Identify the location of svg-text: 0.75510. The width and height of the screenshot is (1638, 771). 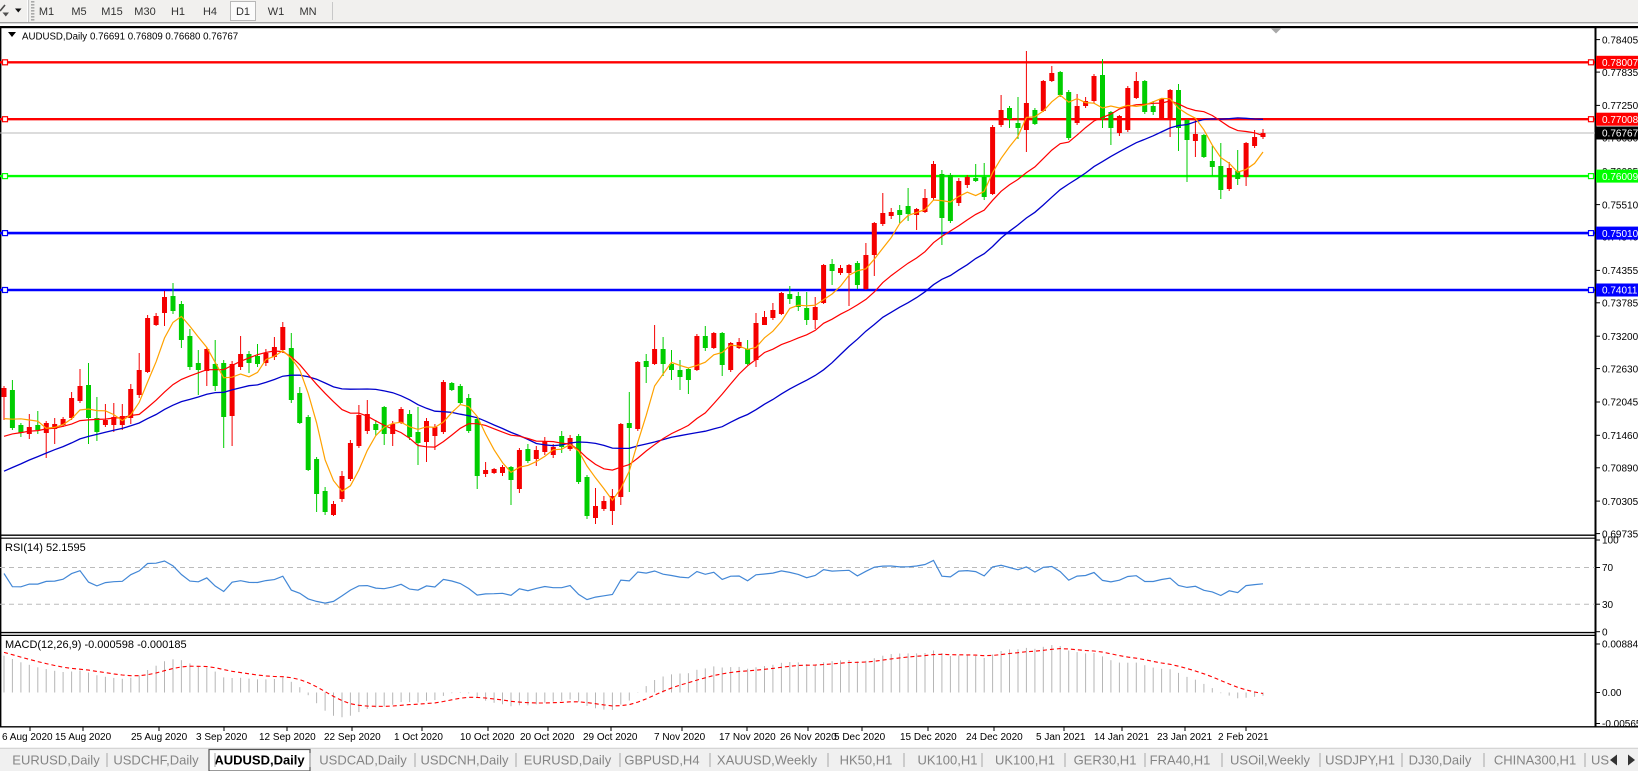
(1620, 205).